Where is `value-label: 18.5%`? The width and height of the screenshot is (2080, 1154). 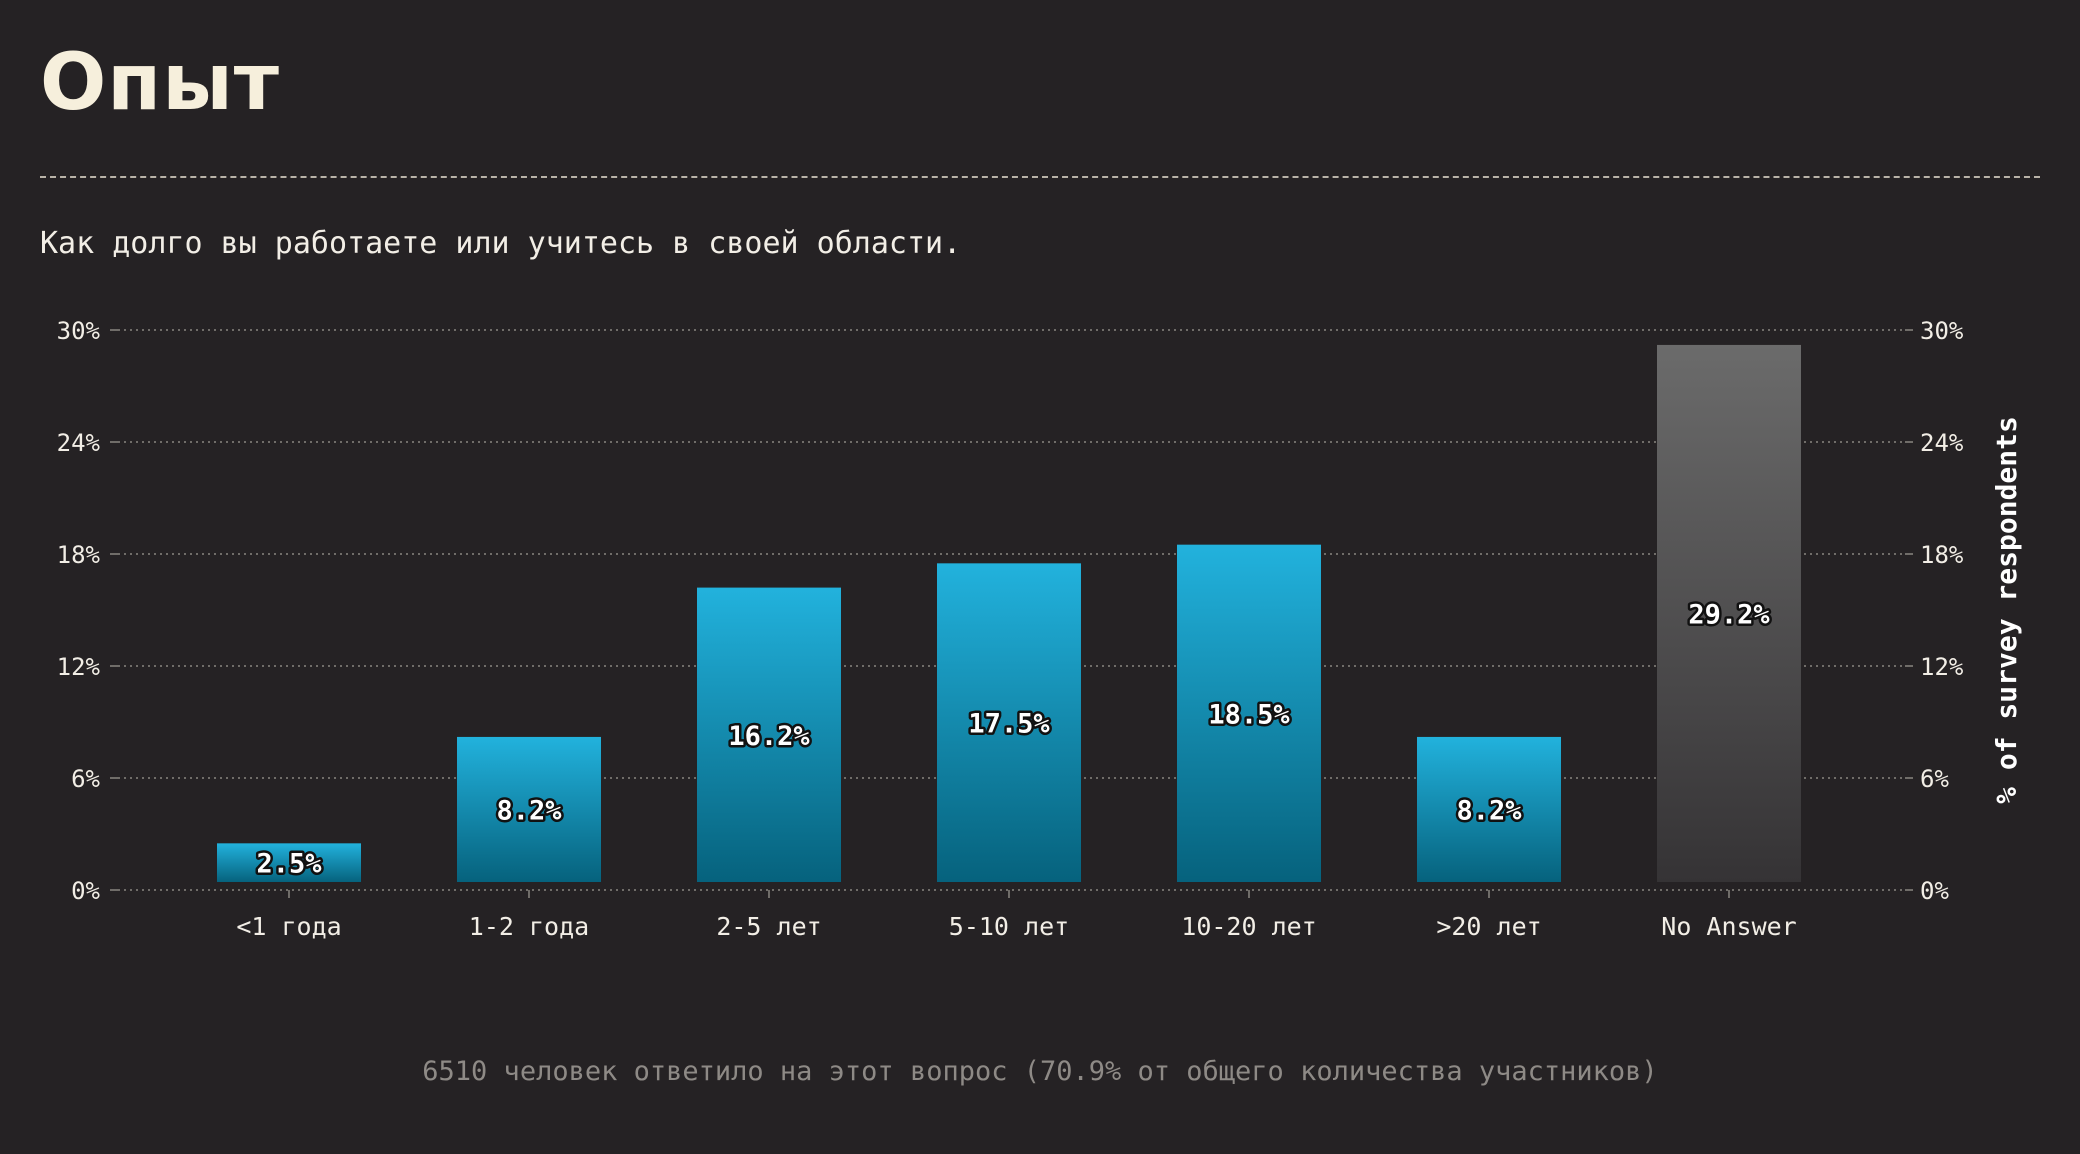
value-label: 18.5% is located at coordinates (1249, 714).